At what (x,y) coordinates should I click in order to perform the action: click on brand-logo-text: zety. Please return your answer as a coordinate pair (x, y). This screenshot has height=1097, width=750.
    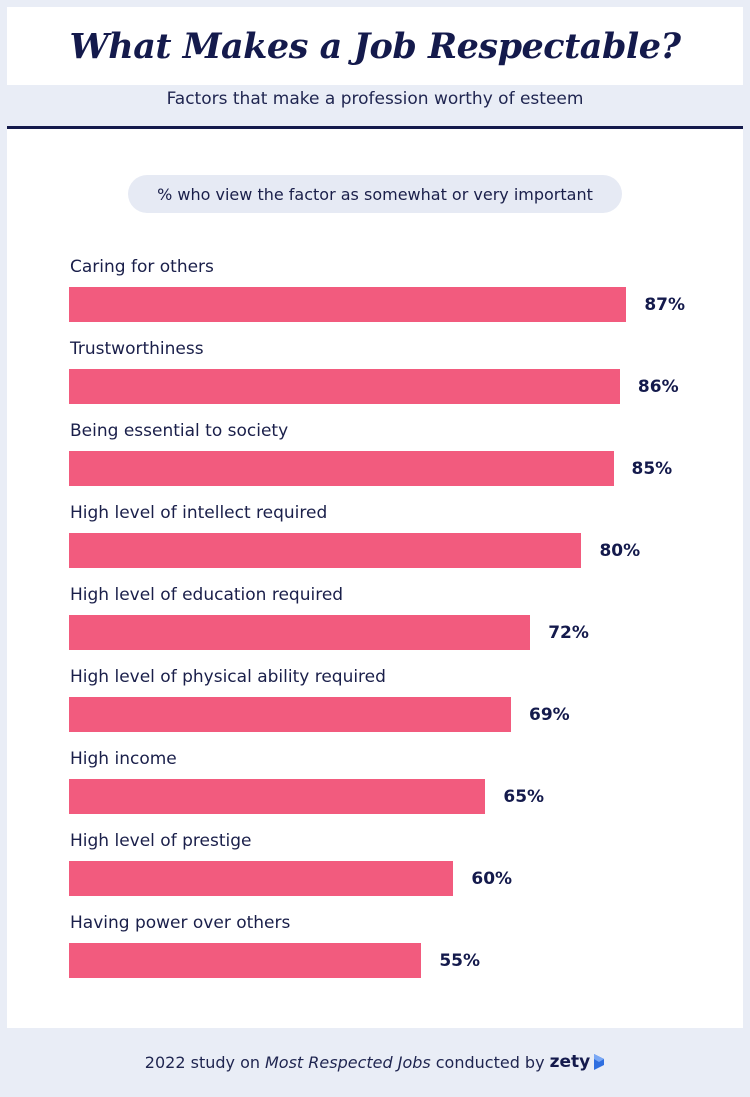
    Looking at the image, I should click on (570, 1062).